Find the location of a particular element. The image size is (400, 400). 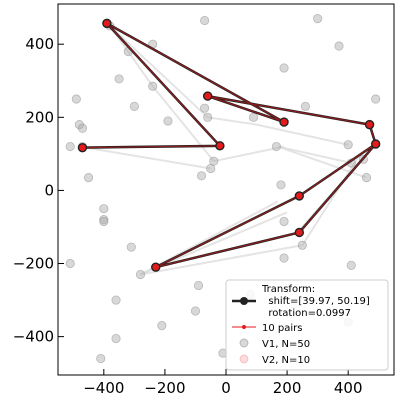

legend-box is located at coordinates (307, 325).